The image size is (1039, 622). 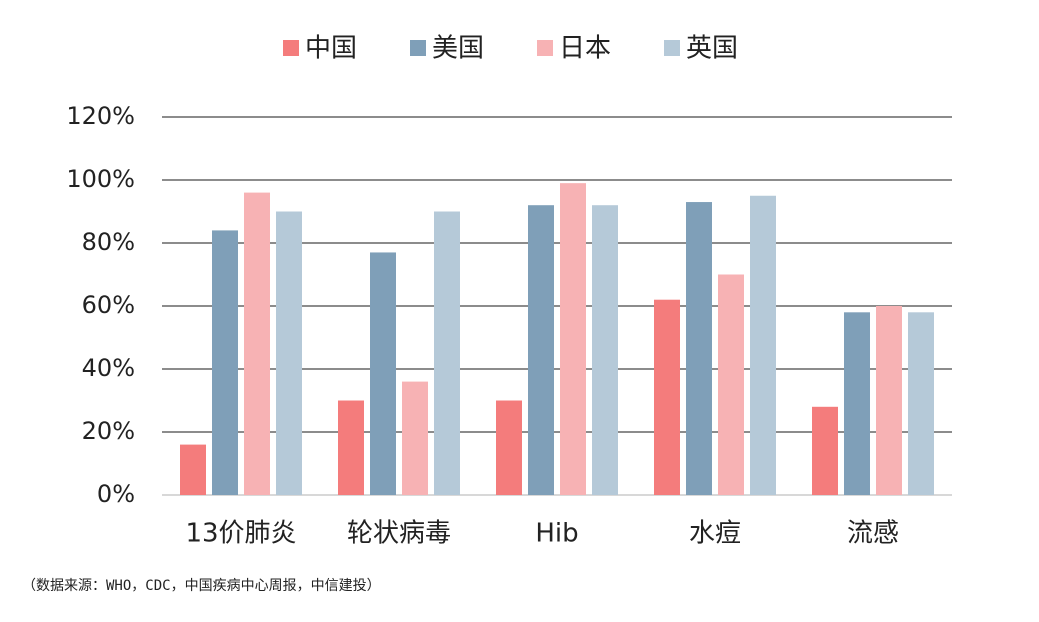 I want to click on y-tick-label: 40%, so click(x=108, y=368).